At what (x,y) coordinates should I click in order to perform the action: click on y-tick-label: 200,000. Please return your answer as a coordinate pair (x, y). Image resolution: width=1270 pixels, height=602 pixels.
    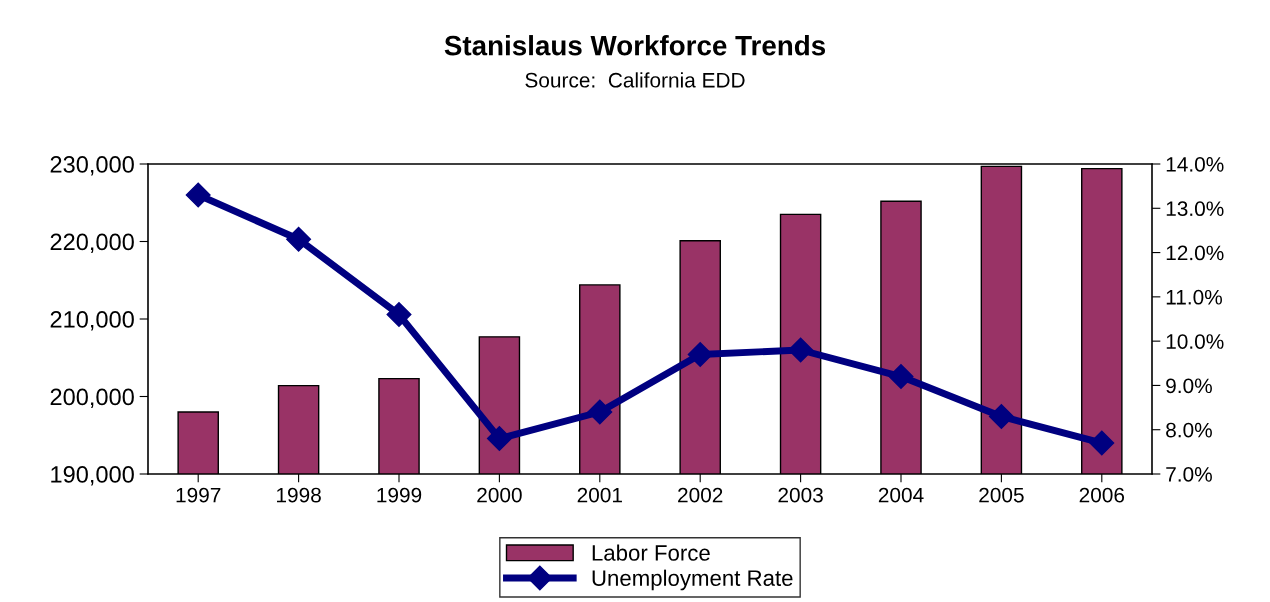
    Looking at the image, I should click on (92, 398).